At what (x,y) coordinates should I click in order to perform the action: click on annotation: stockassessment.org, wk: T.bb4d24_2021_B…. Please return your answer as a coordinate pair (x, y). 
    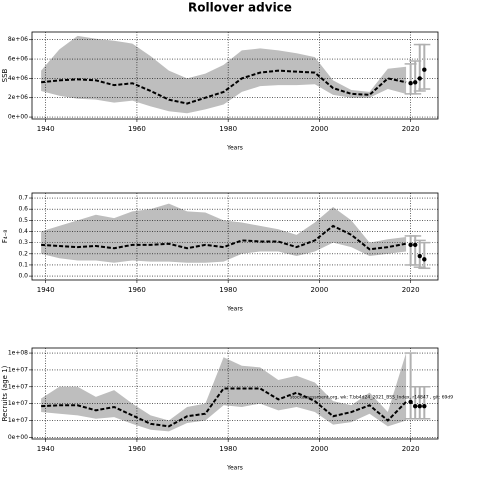
    Looking at the image, I should click on (371, 397).